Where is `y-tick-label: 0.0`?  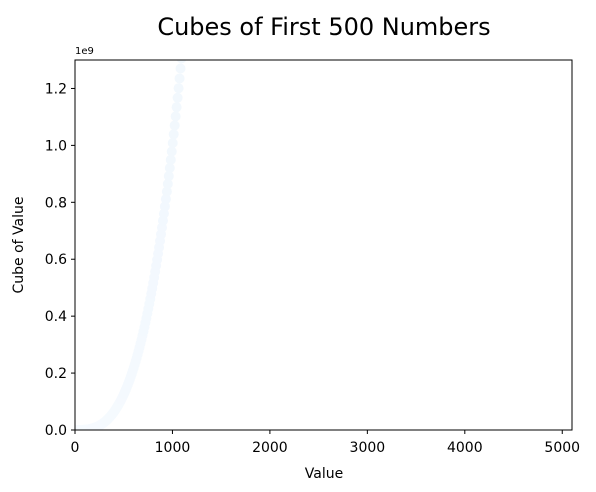 y-tick-label: 0.0 is located at coordinates (56, 431).